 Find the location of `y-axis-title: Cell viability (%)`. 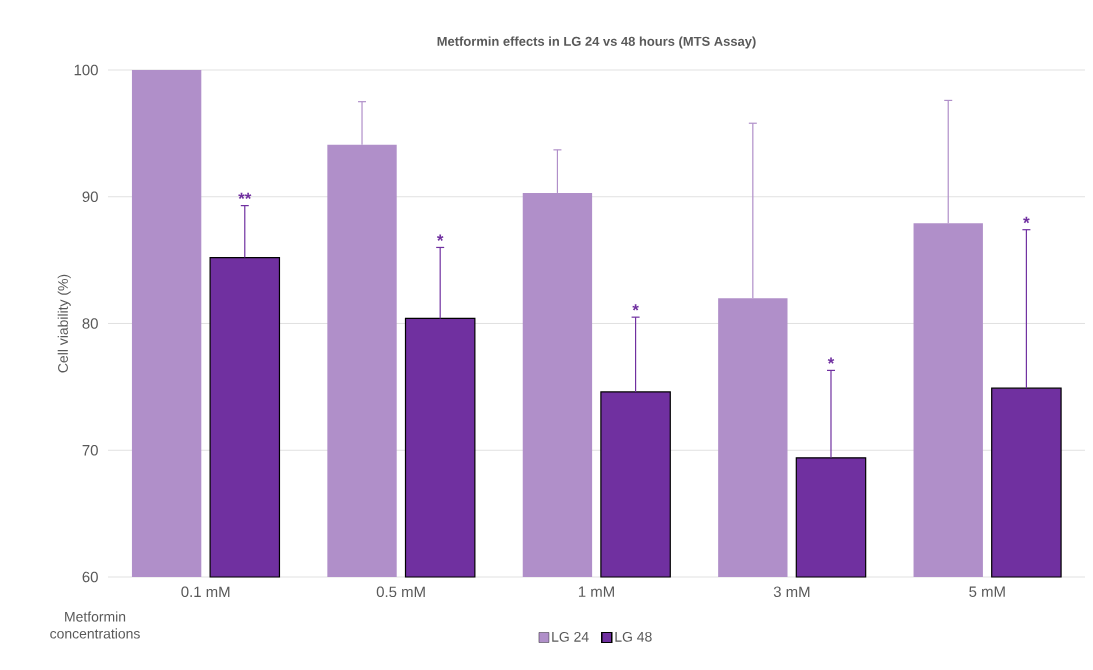

y-axis-title: Cell viability (%) is located at coordinates (64, 323).